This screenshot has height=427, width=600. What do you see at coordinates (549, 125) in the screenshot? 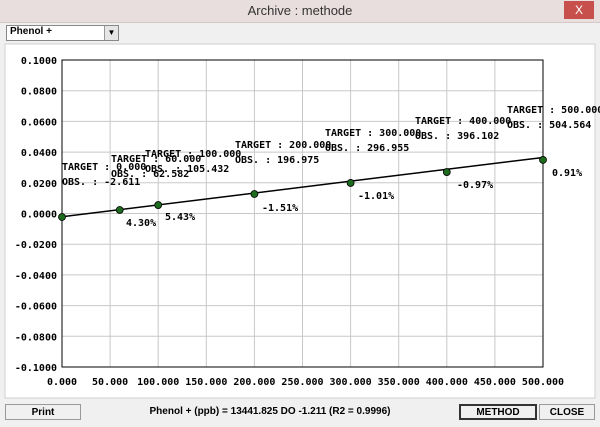
I see `obs-label: OBS. : 504.564` at bounding box center [549, 125].